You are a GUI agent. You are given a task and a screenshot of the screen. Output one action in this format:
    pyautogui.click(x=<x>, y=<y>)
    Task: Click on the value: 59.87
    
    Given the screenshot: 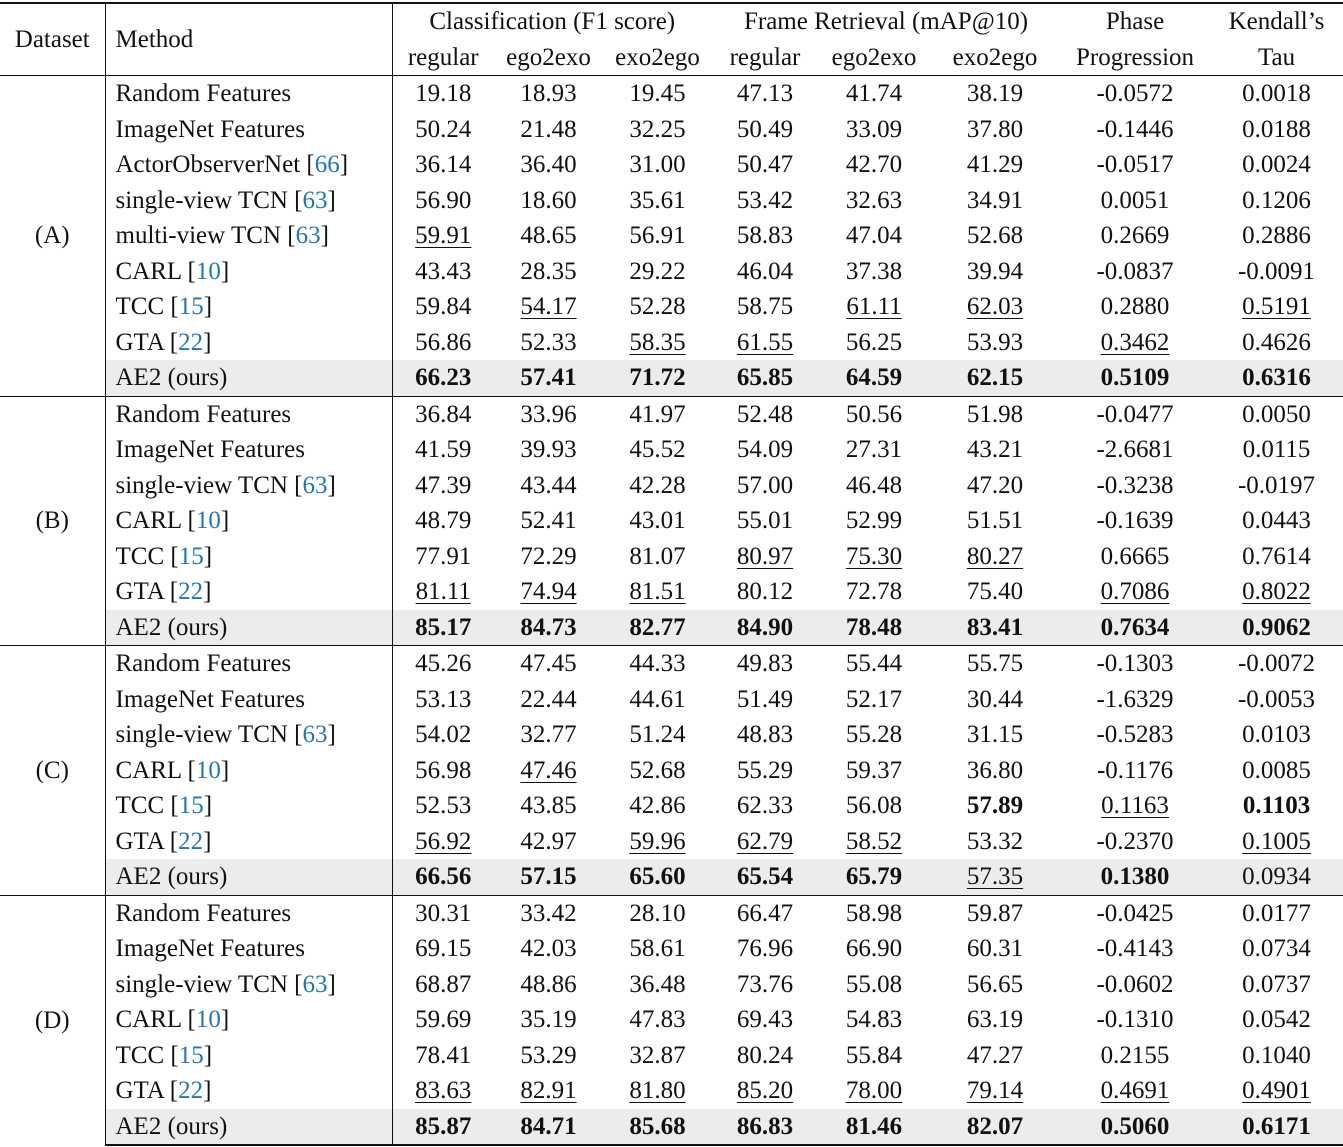 What is the action you would take?
    pyautogui.click(x=995, y=913)
    